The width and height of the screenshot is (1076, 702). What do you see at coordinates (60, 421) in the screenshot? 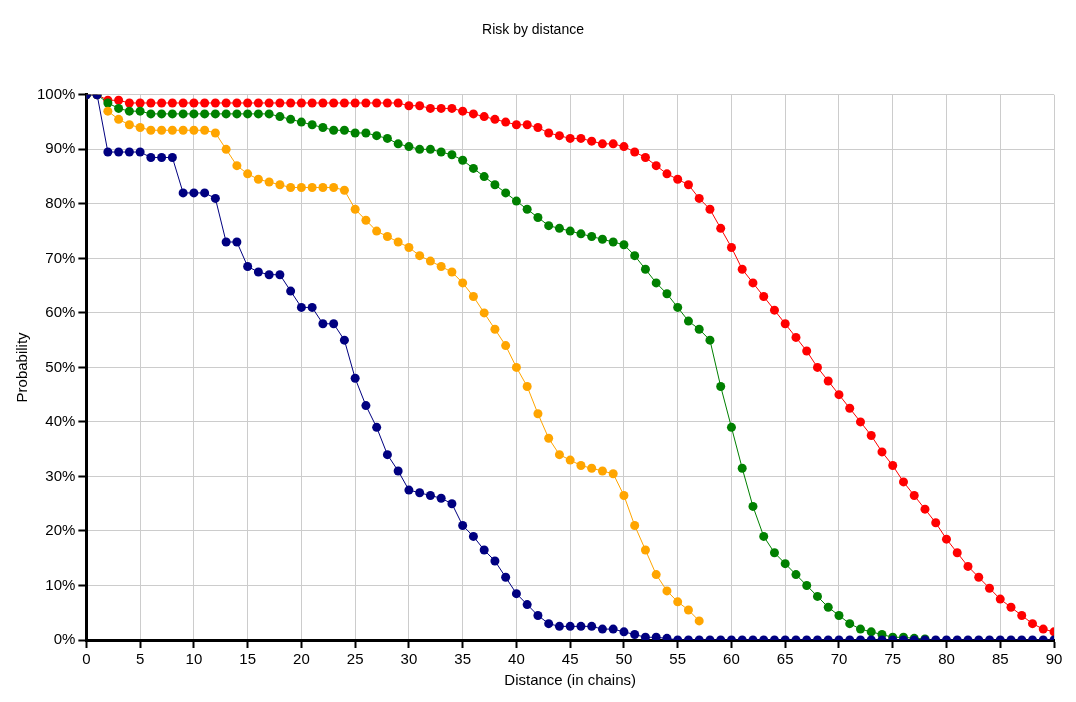
I see `y-tick-label: 40%` at bounding box center [60, 421].